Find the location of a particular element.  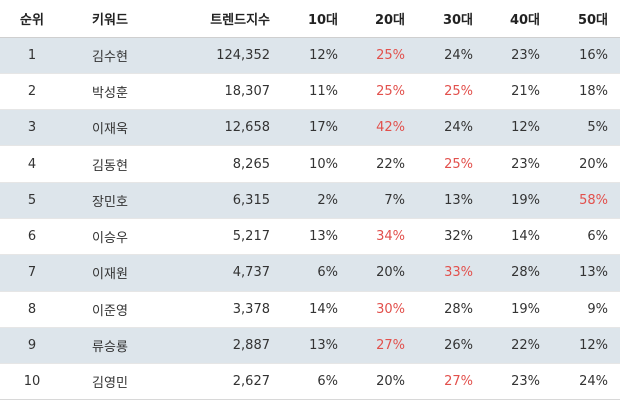

rank-cell: 3 is located at coordinates (32, 128).